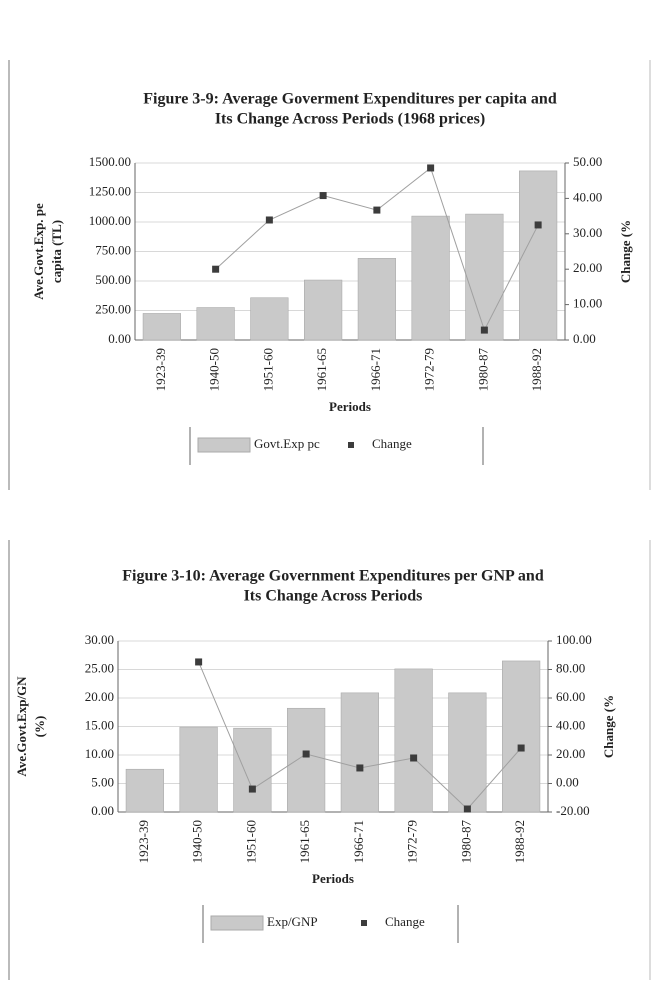 The height and width of the screenshot is (984, 657). I want to click on chart-title: Its Change Across Periods (1968 prices), so click(350, 119).